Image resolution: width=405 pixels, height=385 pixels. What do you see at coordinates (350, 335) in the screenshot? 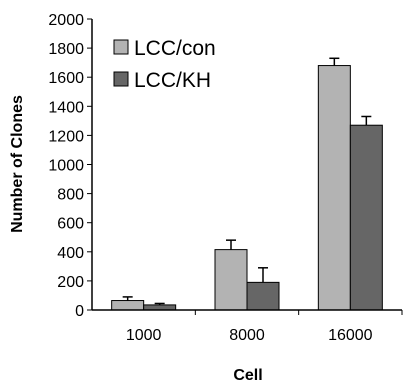
I see `x-tick-label: 16000` at bounding box center [350, 335].